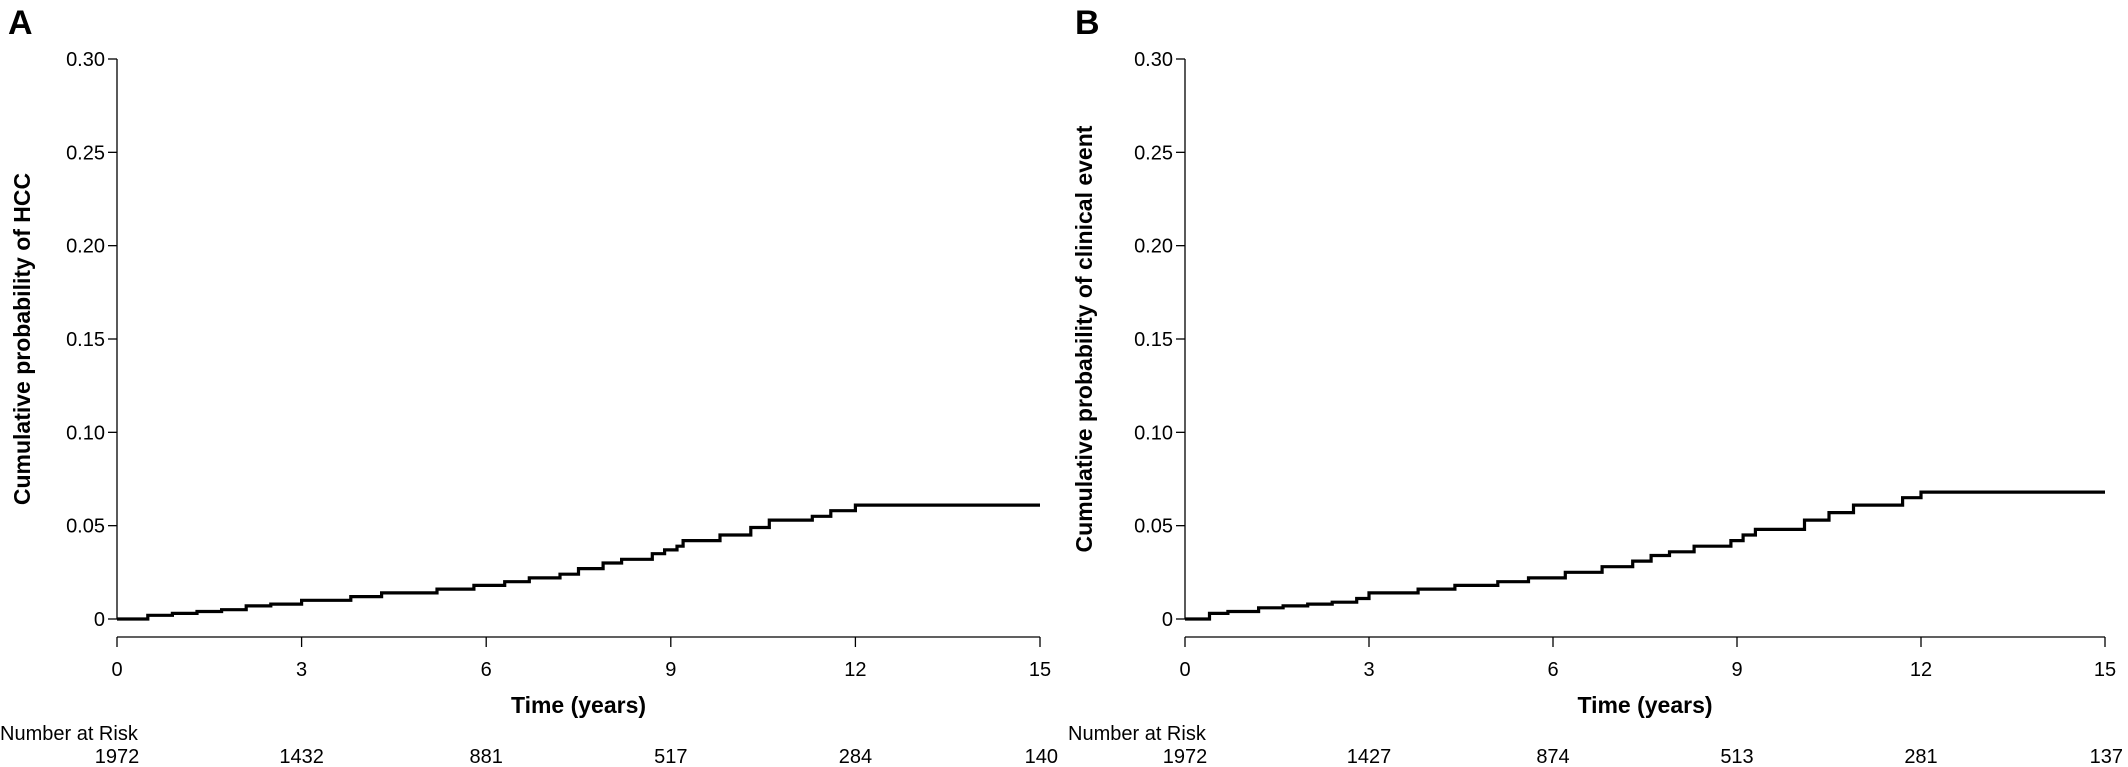  Describe the element at coordinates (20, 23) in the screenshot. I see `panel-letter: A` at that location.